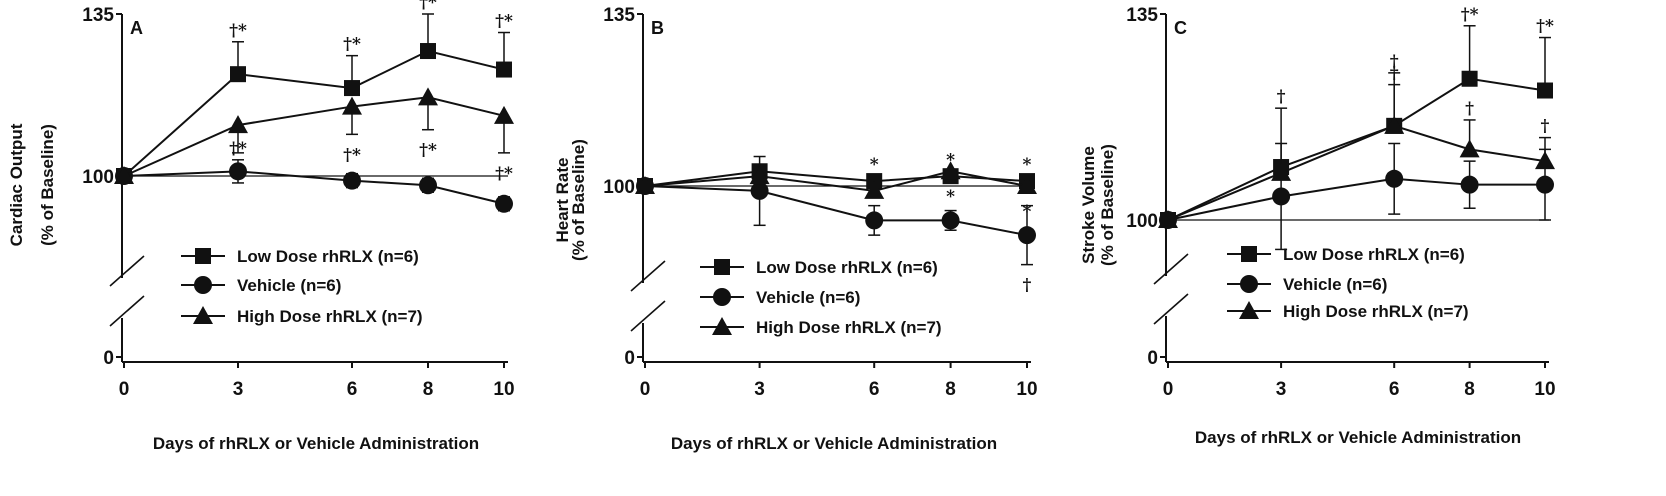 The height and width of the screenshot is (496, 1666). I want to click on series-square: †* †* †* †*, so click(314, 92).